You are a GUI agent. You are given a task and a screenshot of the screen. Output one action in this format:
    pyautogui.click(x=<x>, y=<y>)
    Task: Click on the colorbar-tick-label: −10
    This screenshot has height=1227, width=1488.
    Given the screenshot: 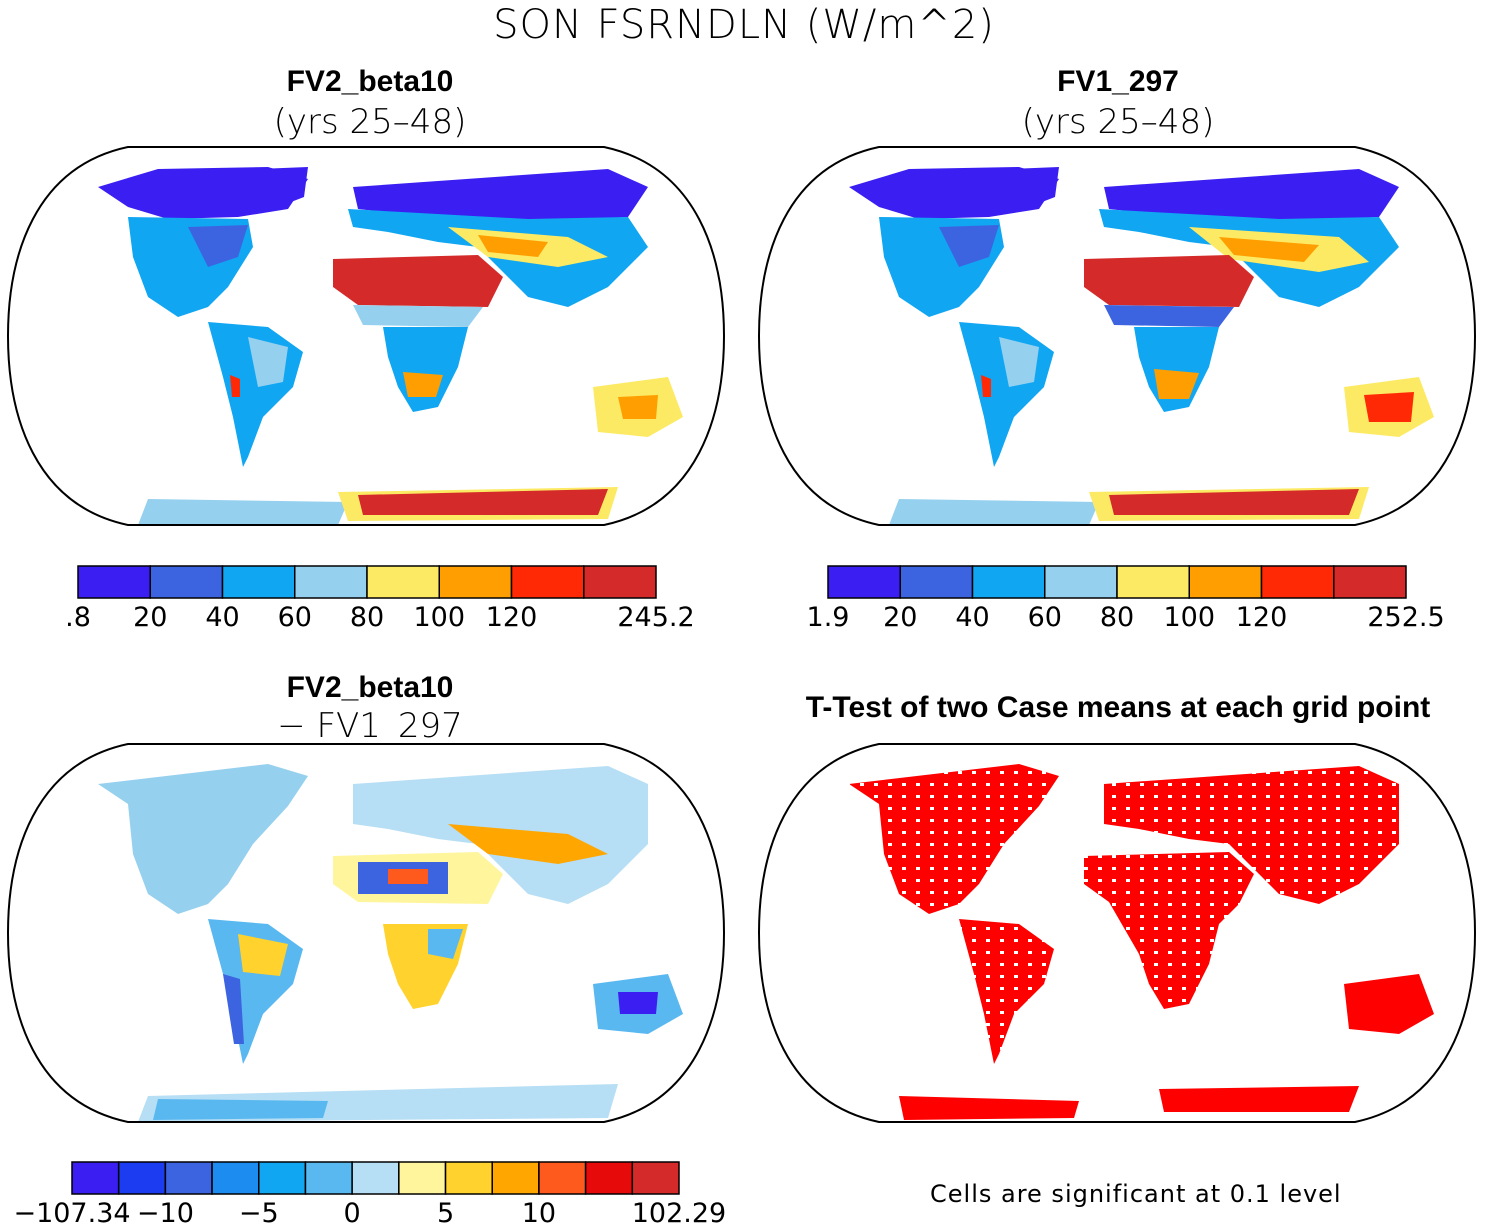 What is the action you would take?
    pyautogui.click(x=165, y=1212)
    